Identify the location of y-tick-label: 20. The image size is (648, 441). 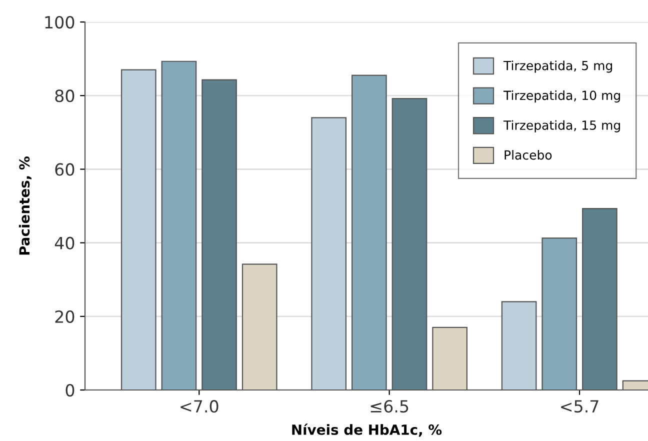
(64, 316).